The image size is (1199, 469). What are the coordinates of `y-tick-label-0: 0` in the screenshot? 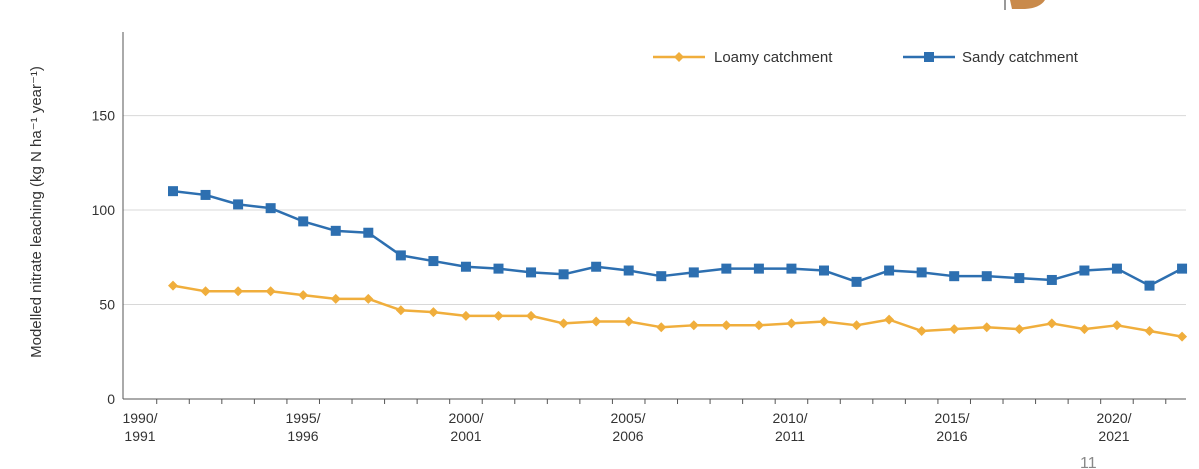 It's located at (111, 399).